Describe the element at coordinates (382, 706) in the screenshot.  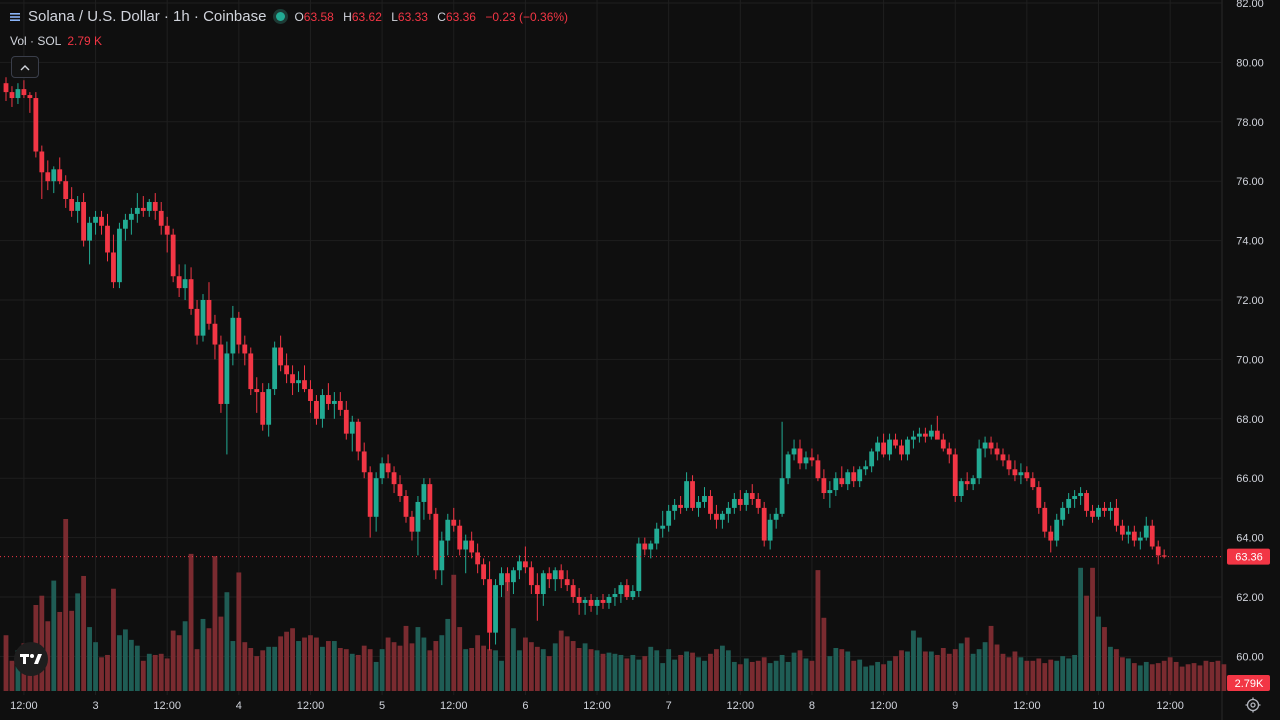
I see `x-tick-label: 5` at that location.